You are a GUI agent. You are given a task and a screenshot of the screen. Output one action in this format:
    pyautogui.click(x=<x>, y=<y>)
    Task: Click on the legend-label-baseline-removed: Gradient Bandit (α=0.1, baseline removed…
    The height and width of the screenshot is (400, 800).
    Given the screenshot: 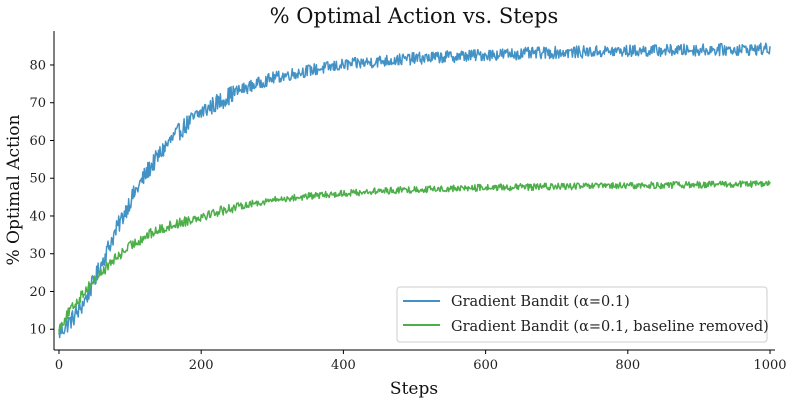 What is the action you would take?
    pyautogui.click(x=610, y=327)
    